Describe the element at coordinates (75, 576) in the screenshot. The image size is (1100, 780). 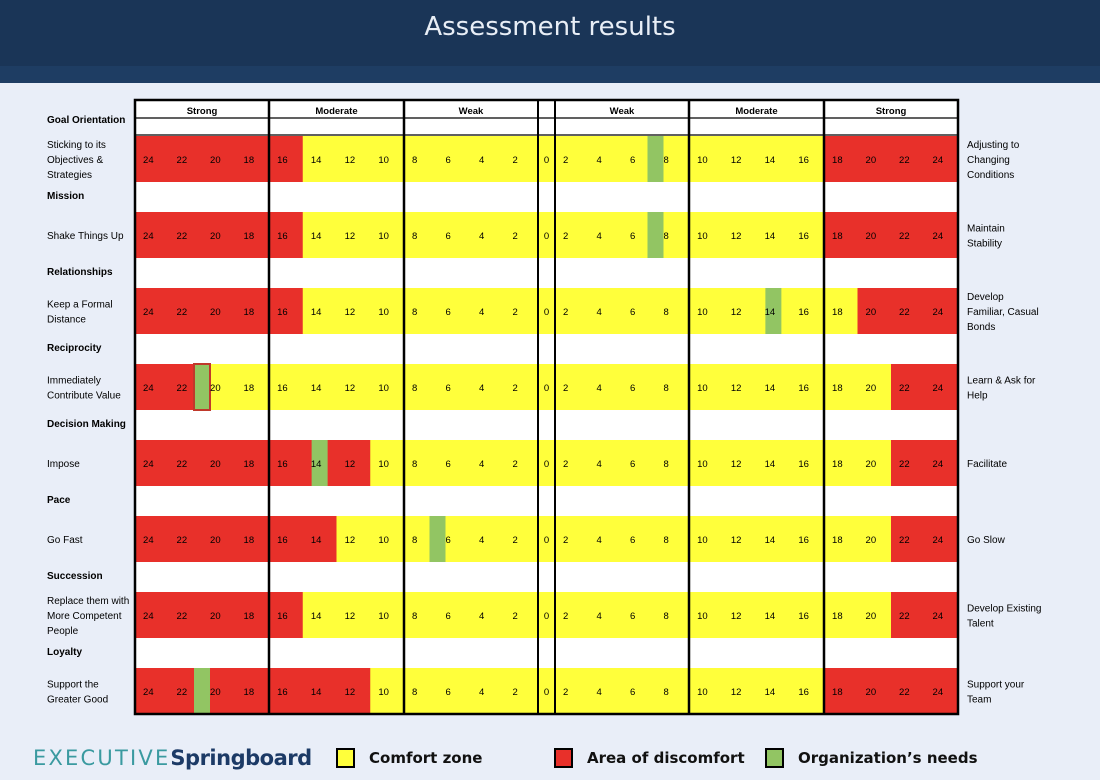
I see `category-label: Succession` at that location.